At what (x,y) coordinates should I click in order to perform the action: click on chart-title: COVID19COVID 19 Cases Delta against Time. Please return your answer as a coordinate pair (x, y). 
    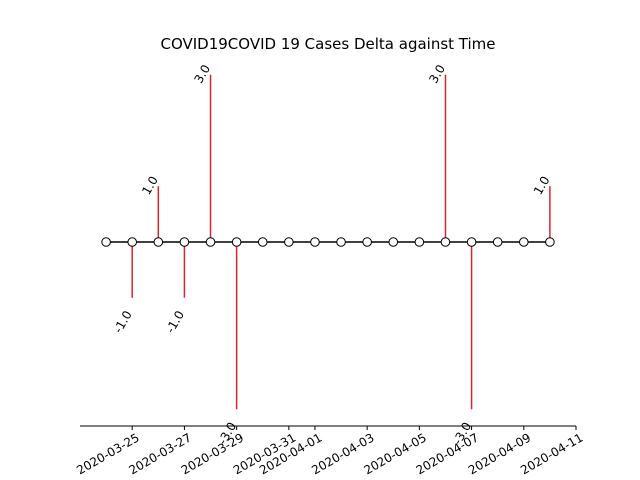
    Looking at the image, I should click on (327, 44).